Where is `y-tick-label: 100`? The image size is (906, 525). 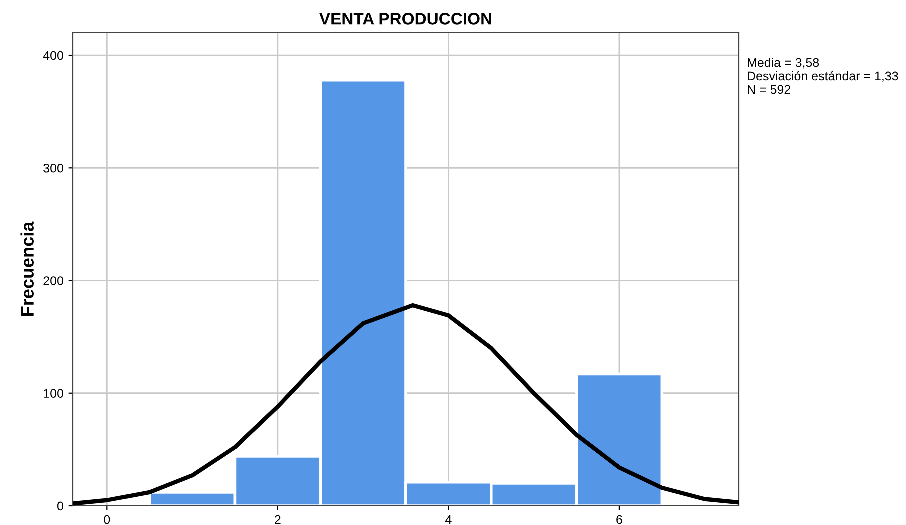
y-tick-label: 100 is located at coordinates (54, 393).